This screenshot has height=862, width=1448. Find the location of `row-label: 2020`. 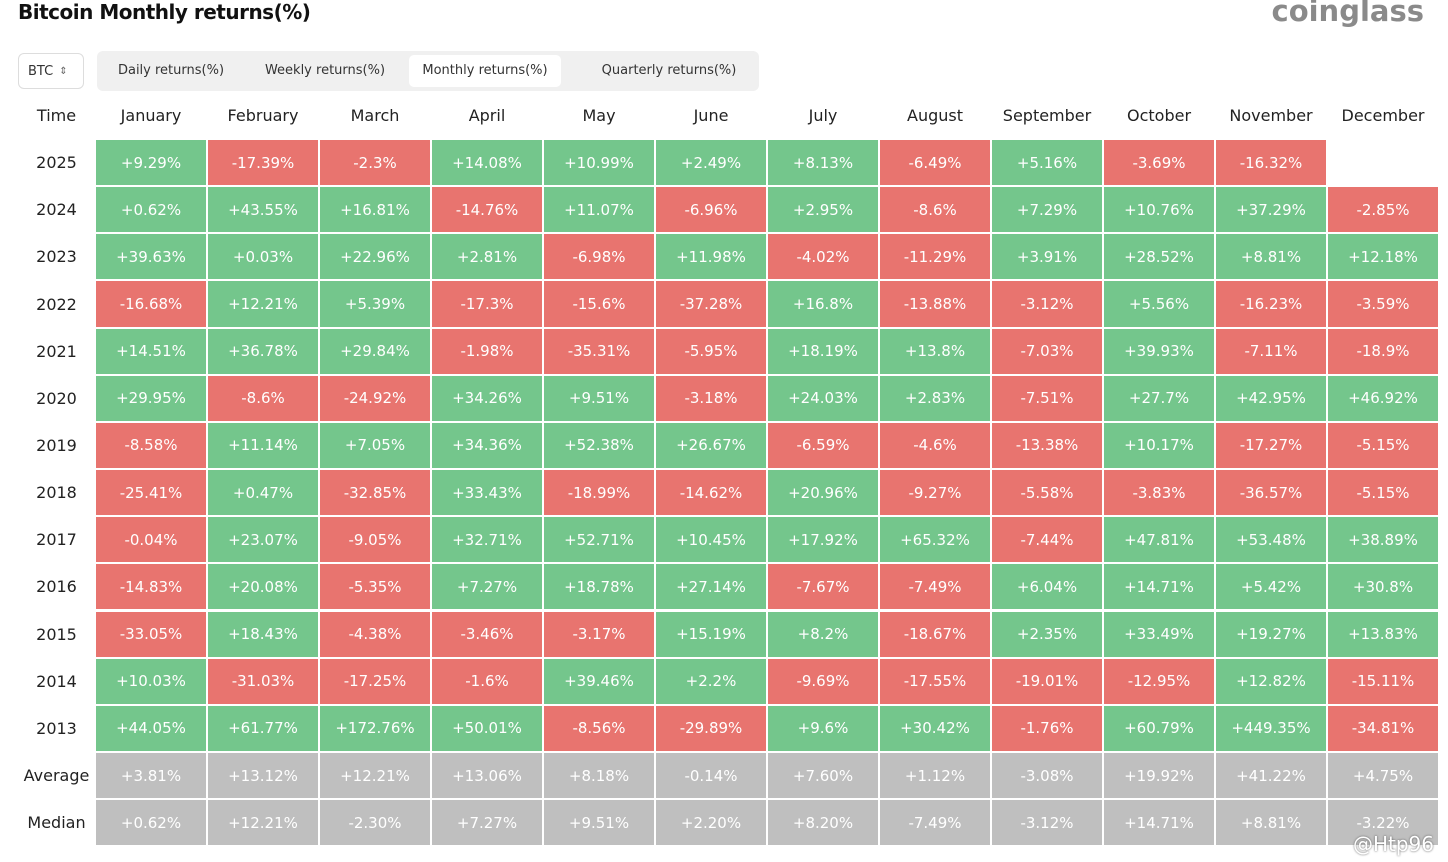

row-label: 2020 is located at coordinates (56, 398).